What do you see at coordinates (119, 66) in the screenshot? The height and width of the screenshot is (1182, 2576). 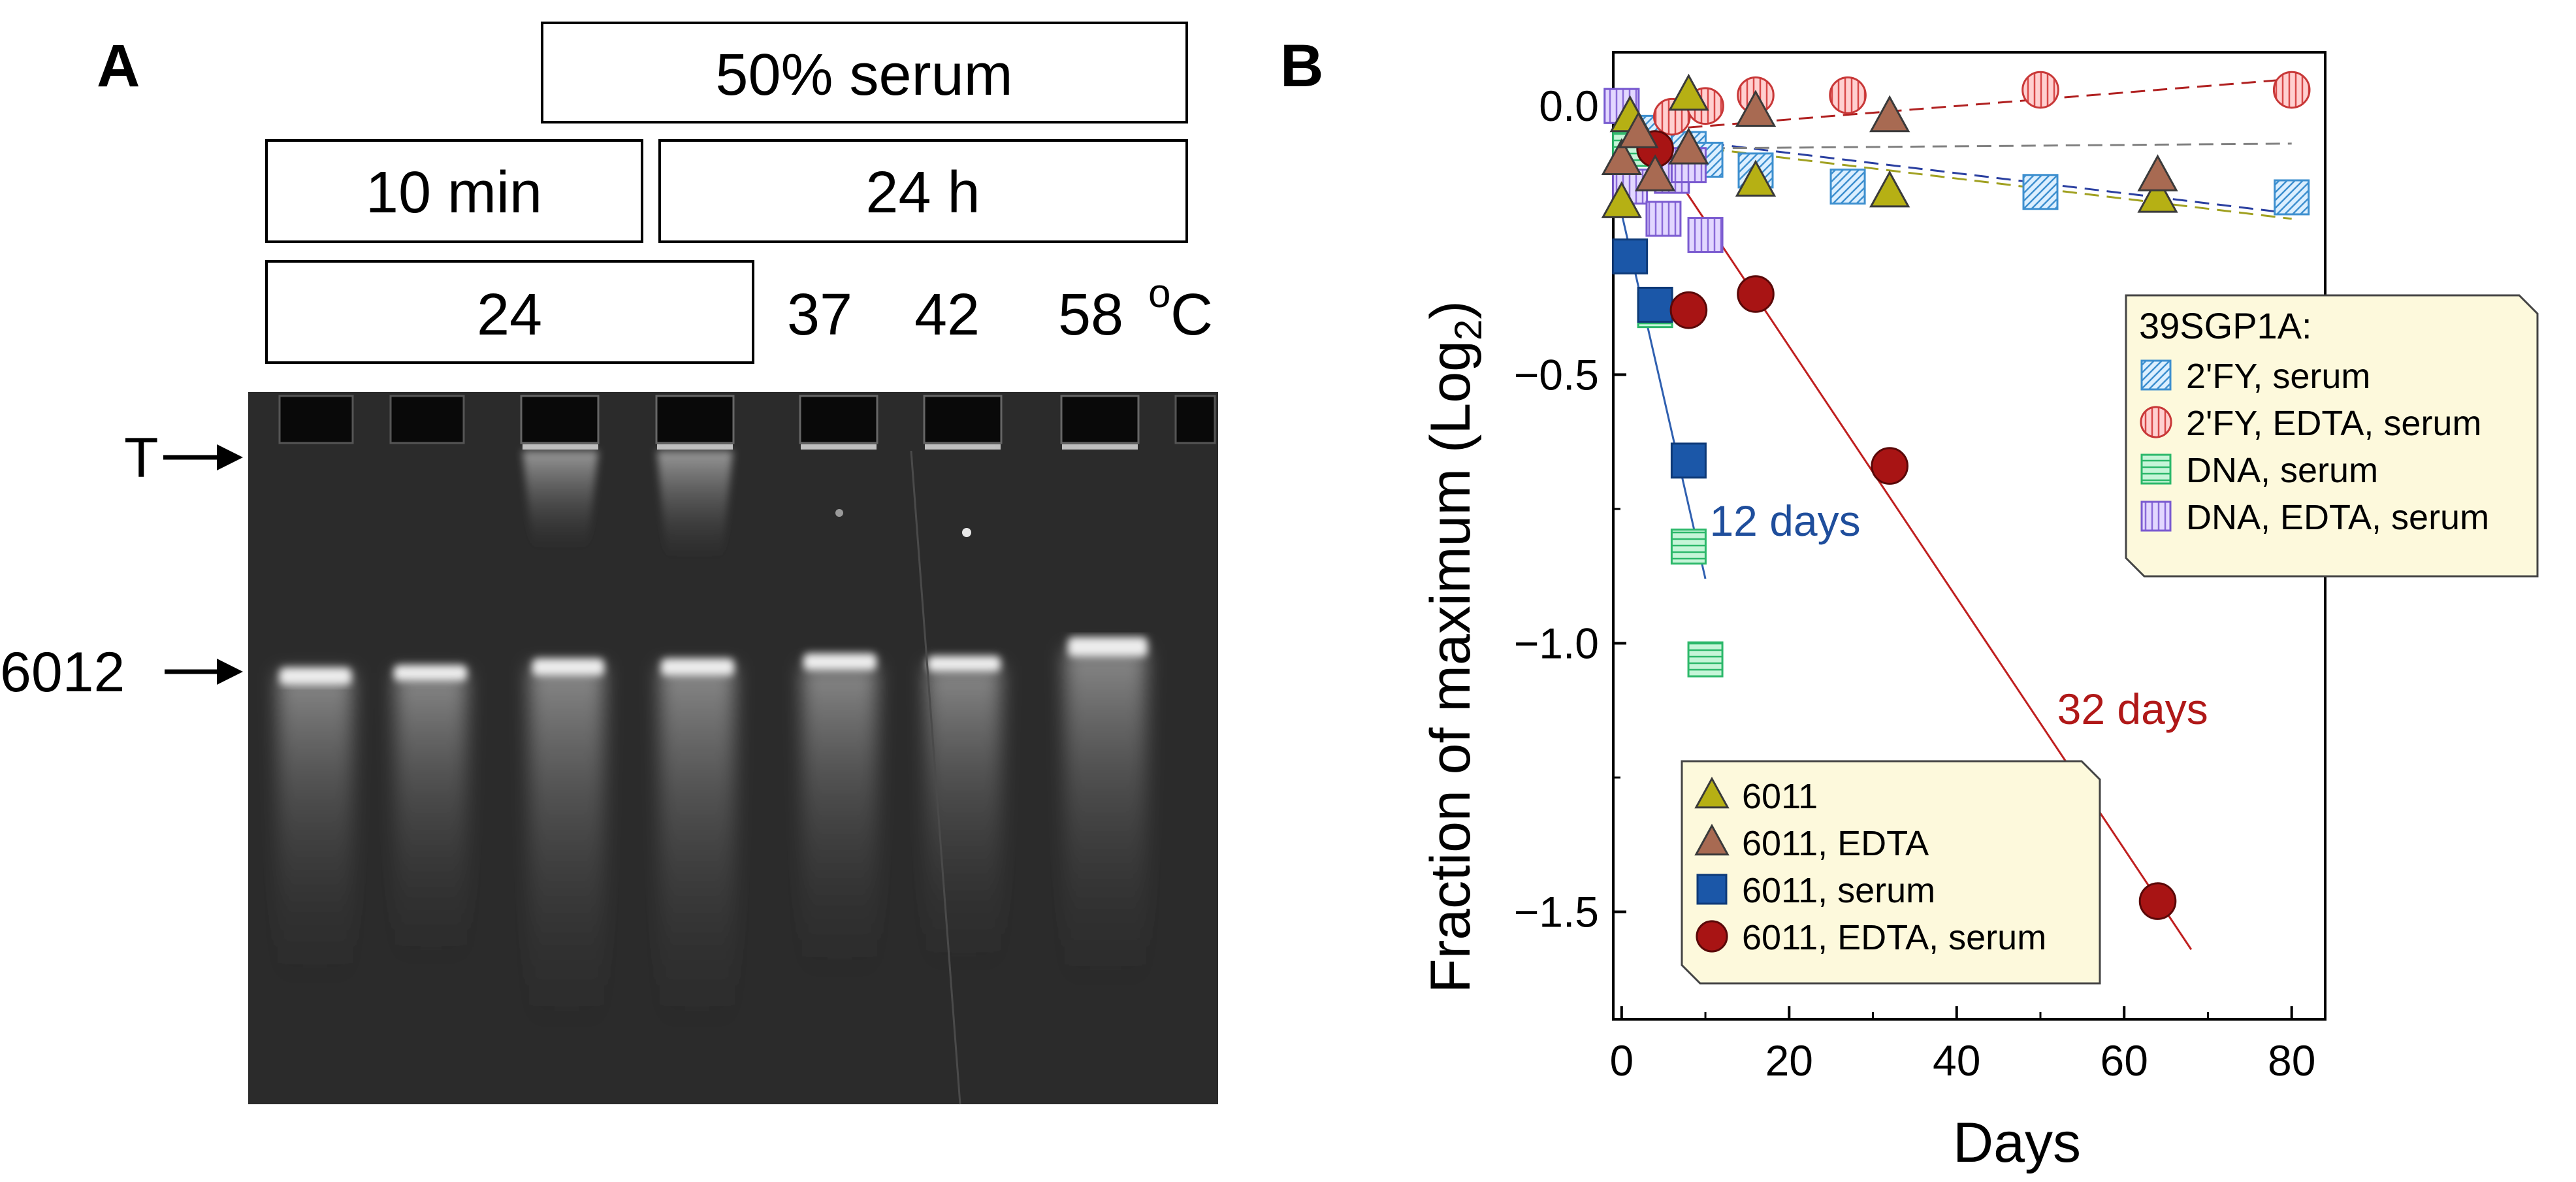 I see `panel-a-label: A` at bounding box center [119, 66].